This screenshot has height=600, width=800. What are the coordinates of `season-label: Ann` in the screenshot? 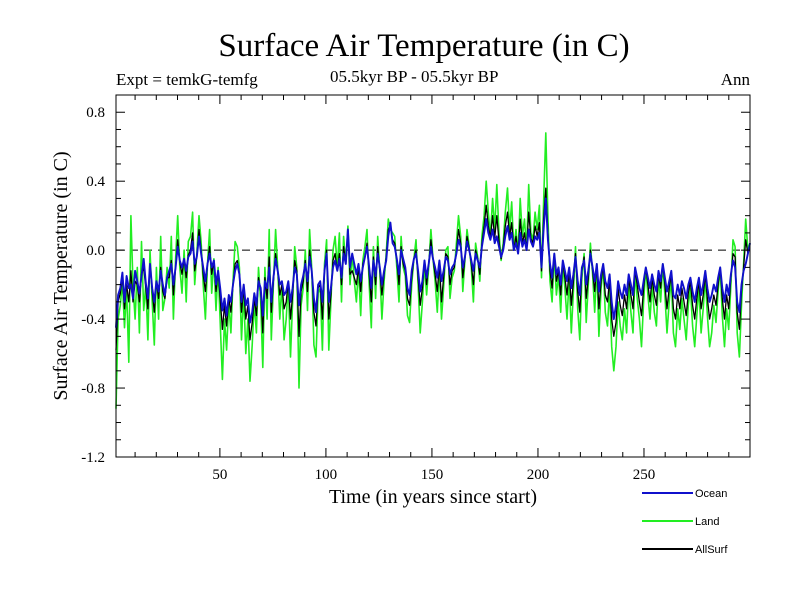 It's located at (735, 79).